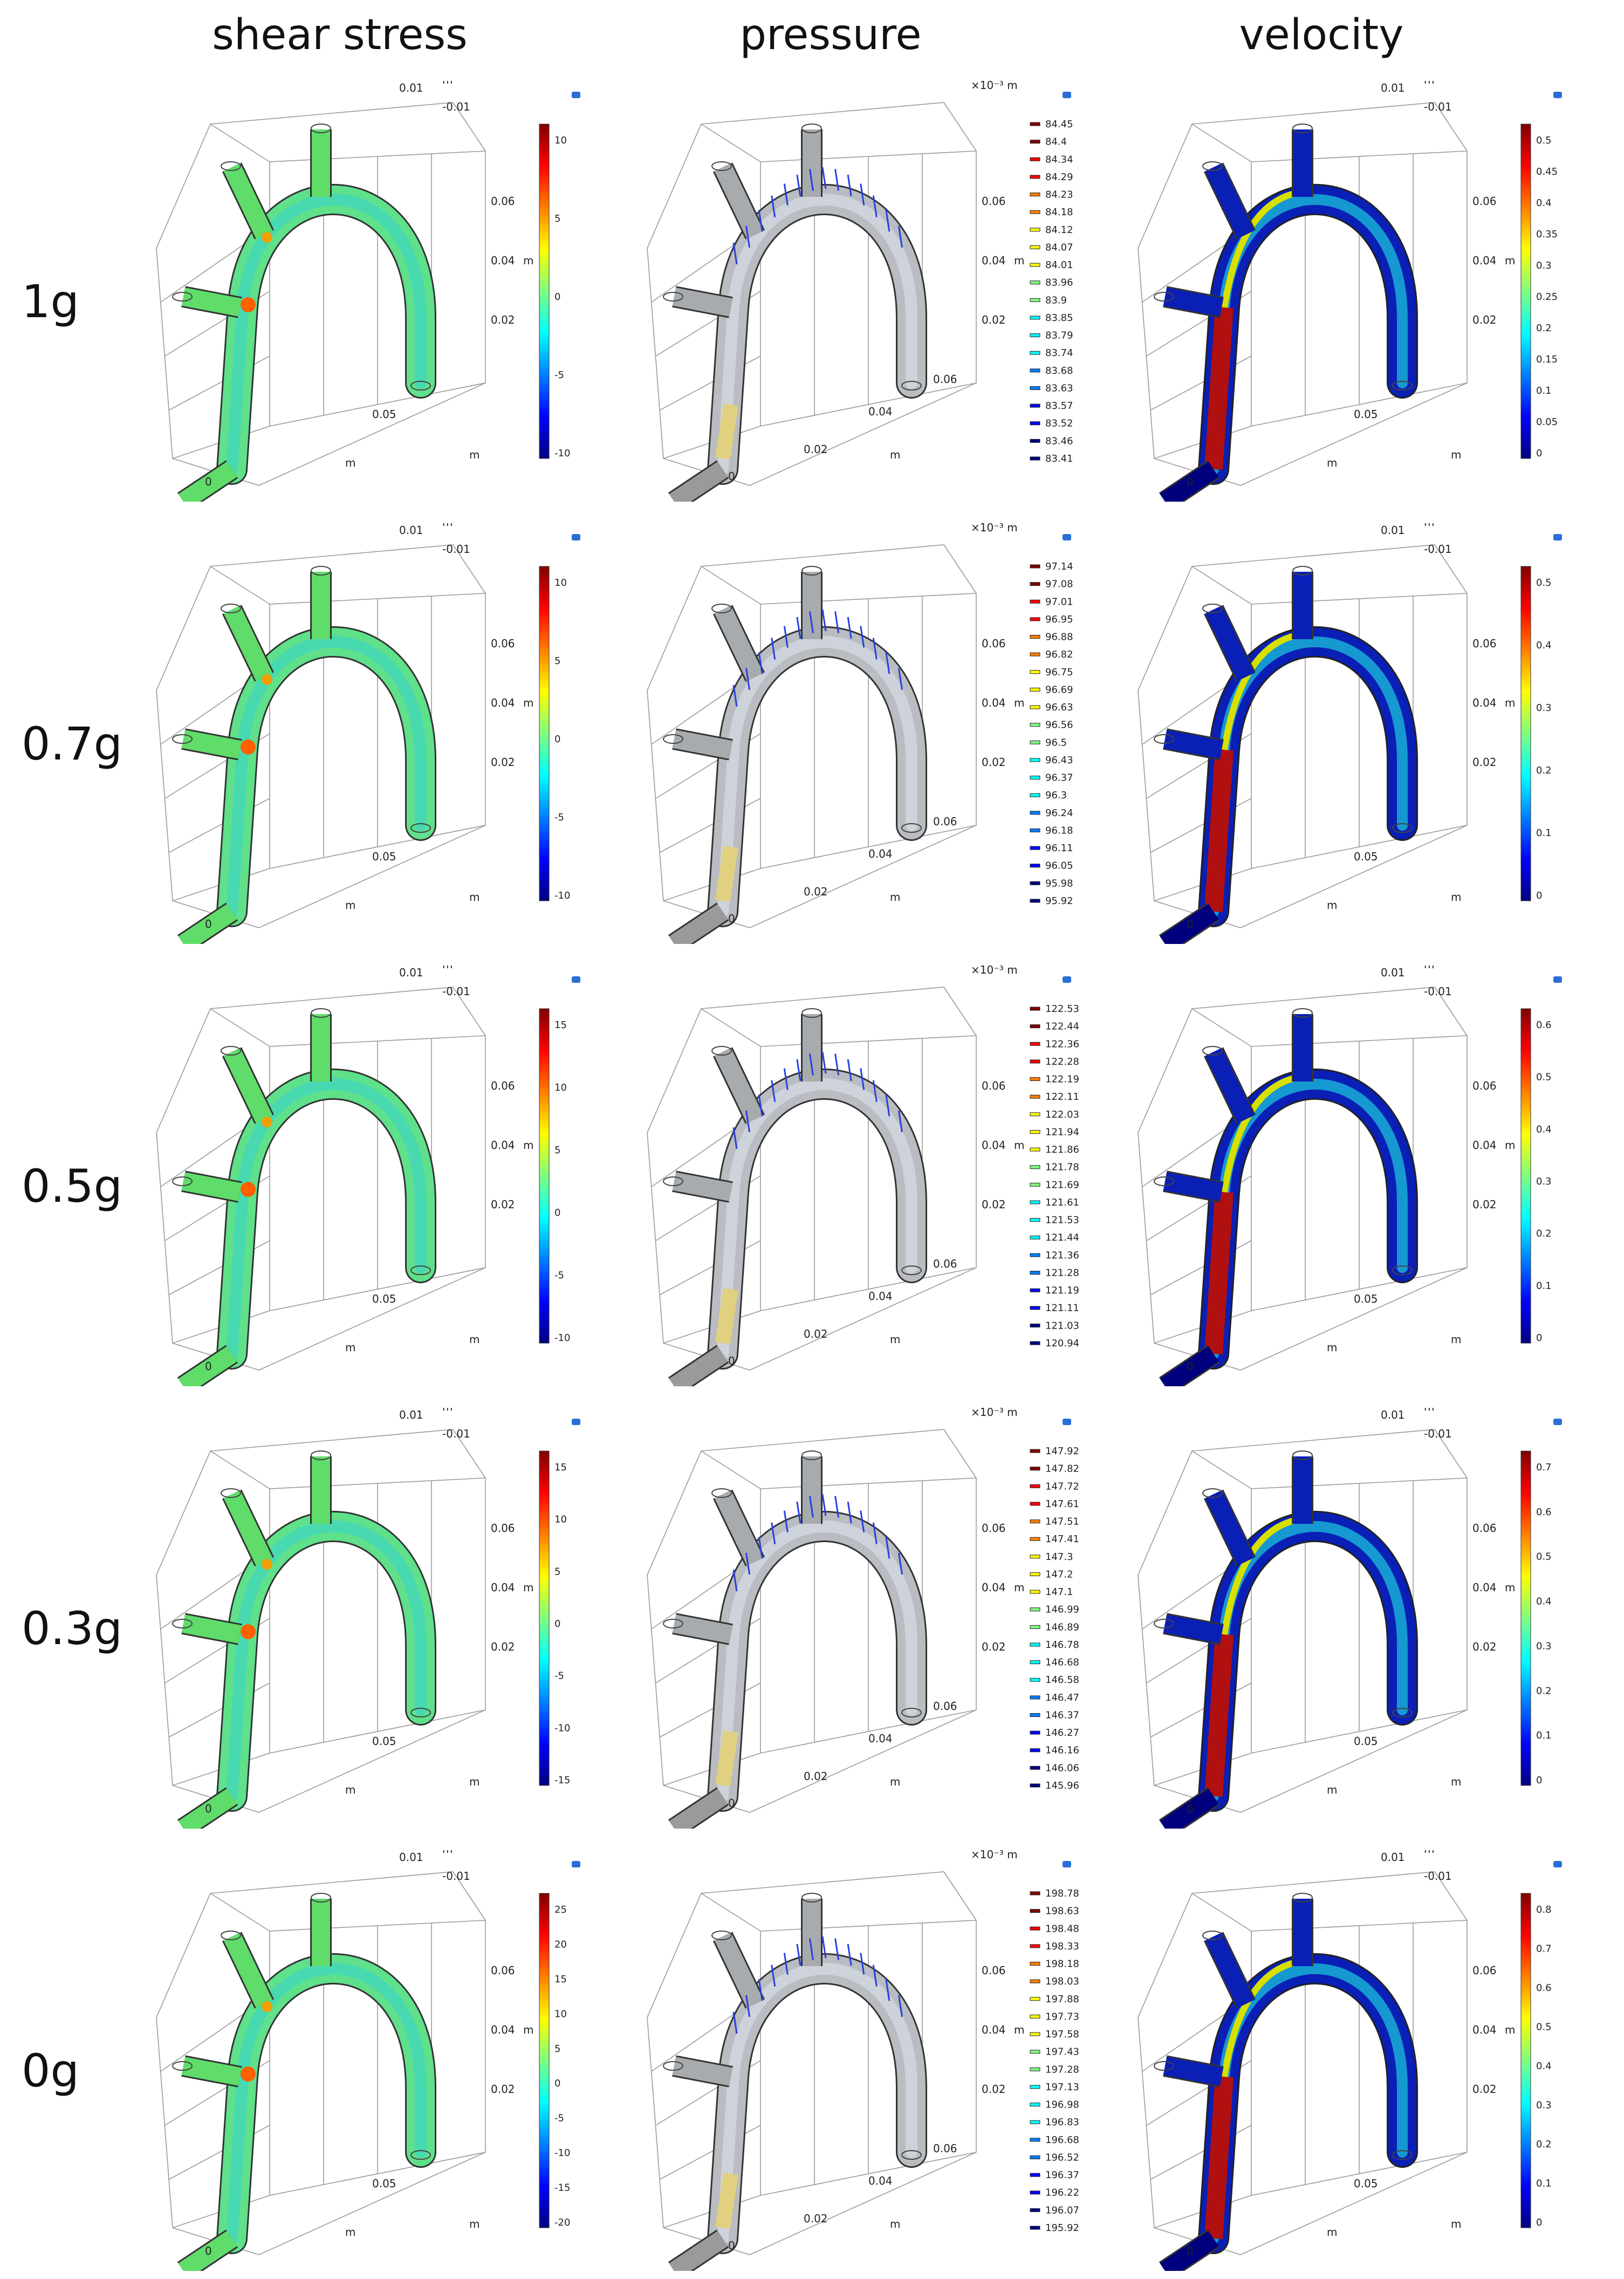 Image resolution: width=1624 pixels, height=2279 pixels. What do you see at coordinates (1062, 1202) in the screenshot?
I see `colorbar-tick-label: 121.61` at bounding box center [1062, 1202].